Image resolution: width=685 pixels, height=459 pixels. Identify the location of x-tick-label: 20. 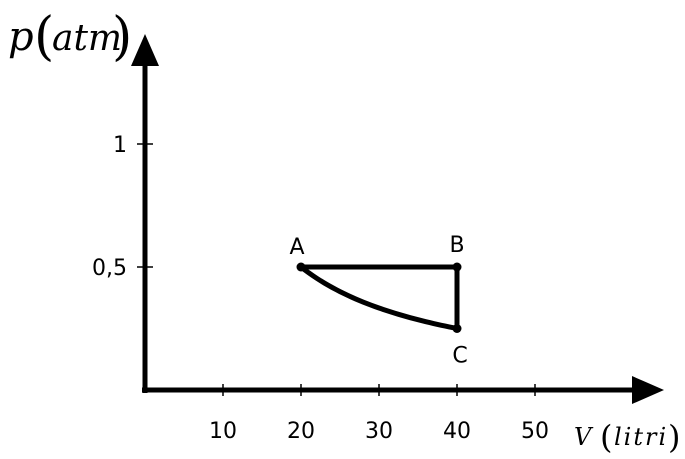
(301, 431).